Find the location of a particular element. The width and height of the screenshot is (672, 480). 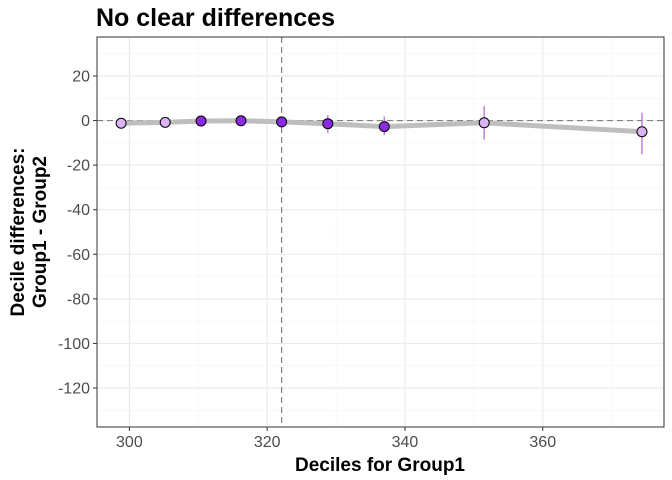

x-axis-title: Deciles for Group1 is located at coordinates (380, 465).